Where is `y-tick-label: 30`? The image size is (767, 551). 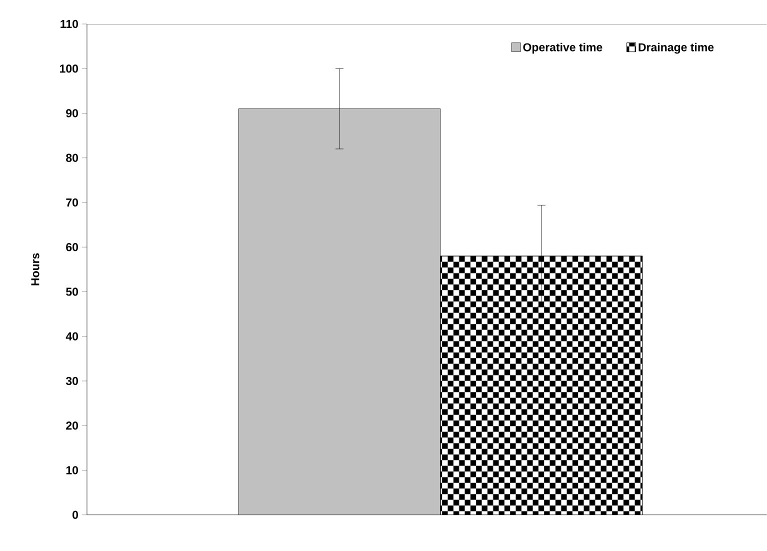 y-tick-label: 30 is located at coordinates (72, 381).